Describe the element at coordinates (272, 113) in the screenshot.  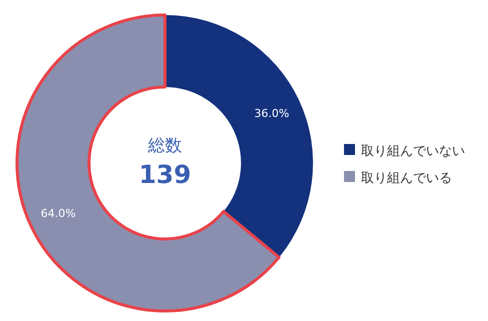
I see `data-label: 36.0%` at that location.